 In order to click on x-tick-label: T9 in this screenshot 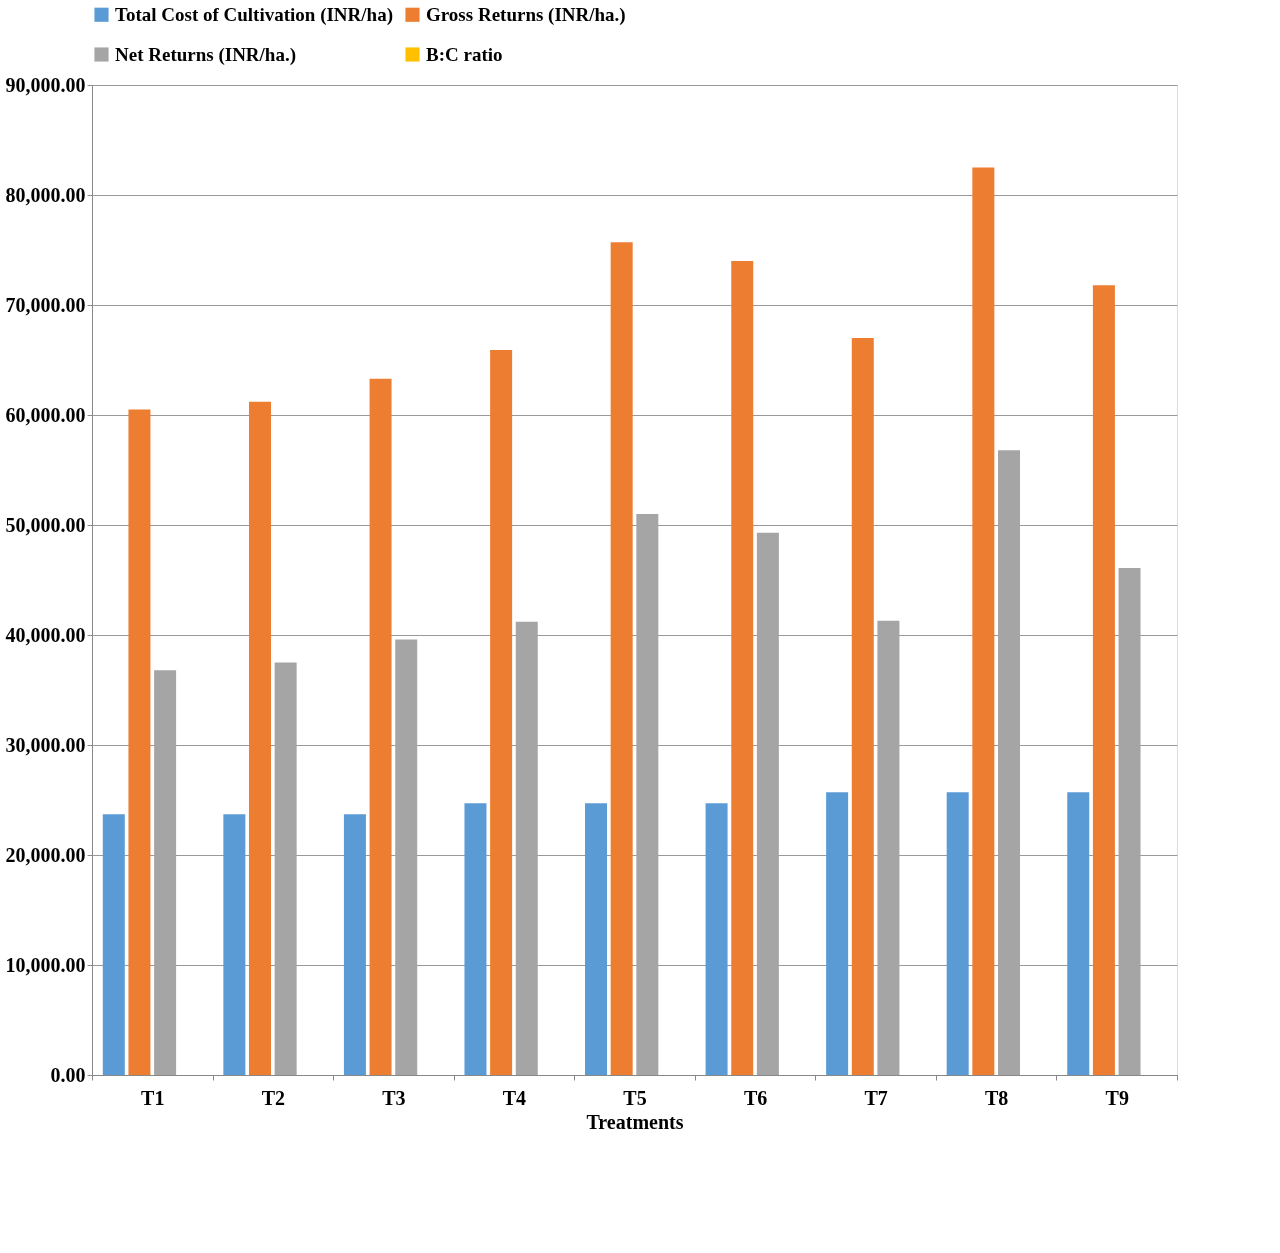, I will do `click(1117, 1097)`.